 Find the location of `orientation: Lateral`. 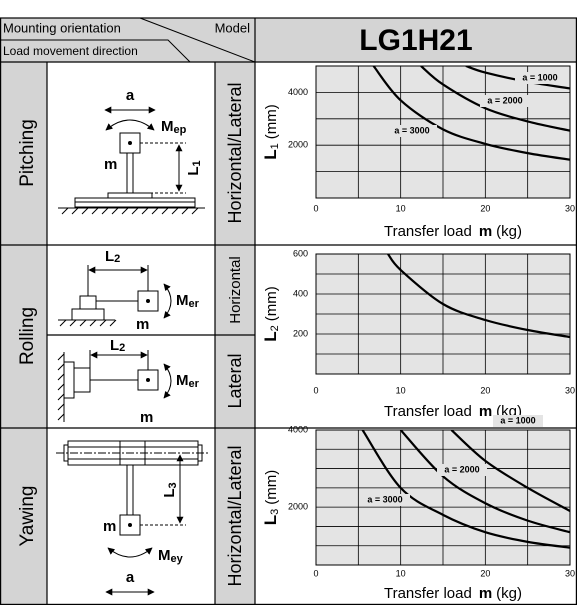

orientation: Lateral is located at coordinates (235, 380).